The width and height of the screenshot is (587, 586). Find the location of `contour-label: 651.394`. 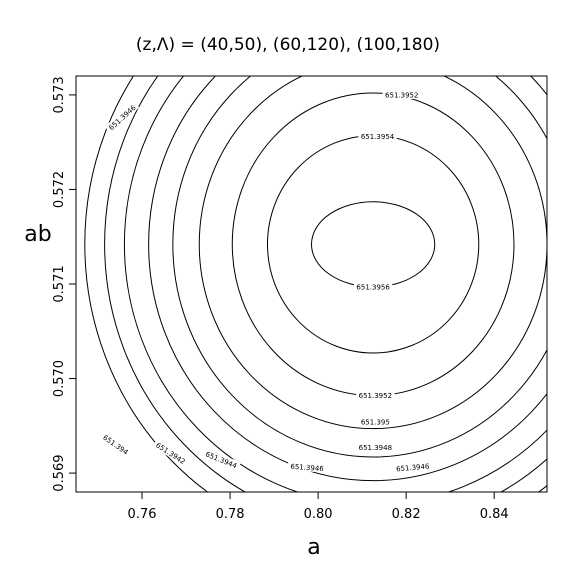

contour-label: 651.394 is located at coordinates (116, 444).